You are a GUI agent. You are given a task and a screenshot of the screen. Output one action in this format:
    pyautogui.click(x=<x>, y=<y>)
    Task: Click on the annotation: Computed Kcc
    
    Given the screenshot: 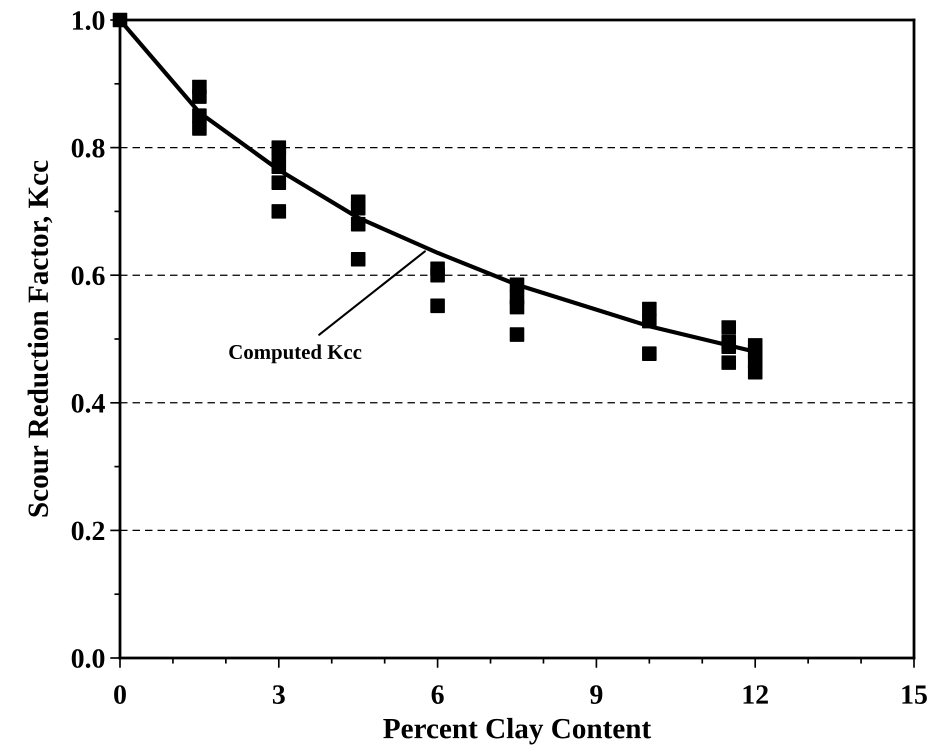 What is the action you would take?
    pyautogui.click(x=295, y=354)
    